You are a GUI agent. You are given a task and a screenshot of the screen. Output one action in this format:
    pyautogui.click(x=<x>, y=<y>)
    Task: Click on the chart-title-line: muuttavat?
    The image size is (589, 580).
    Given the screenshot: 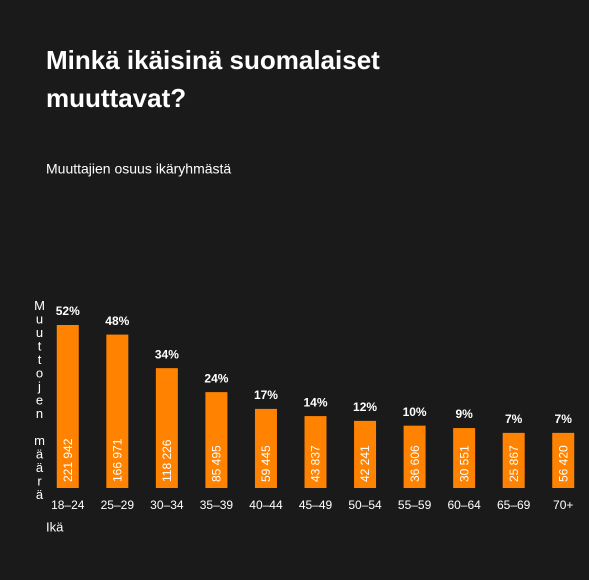 What is the action you would take?
    pyautogui.click(x=116, y=98)
    